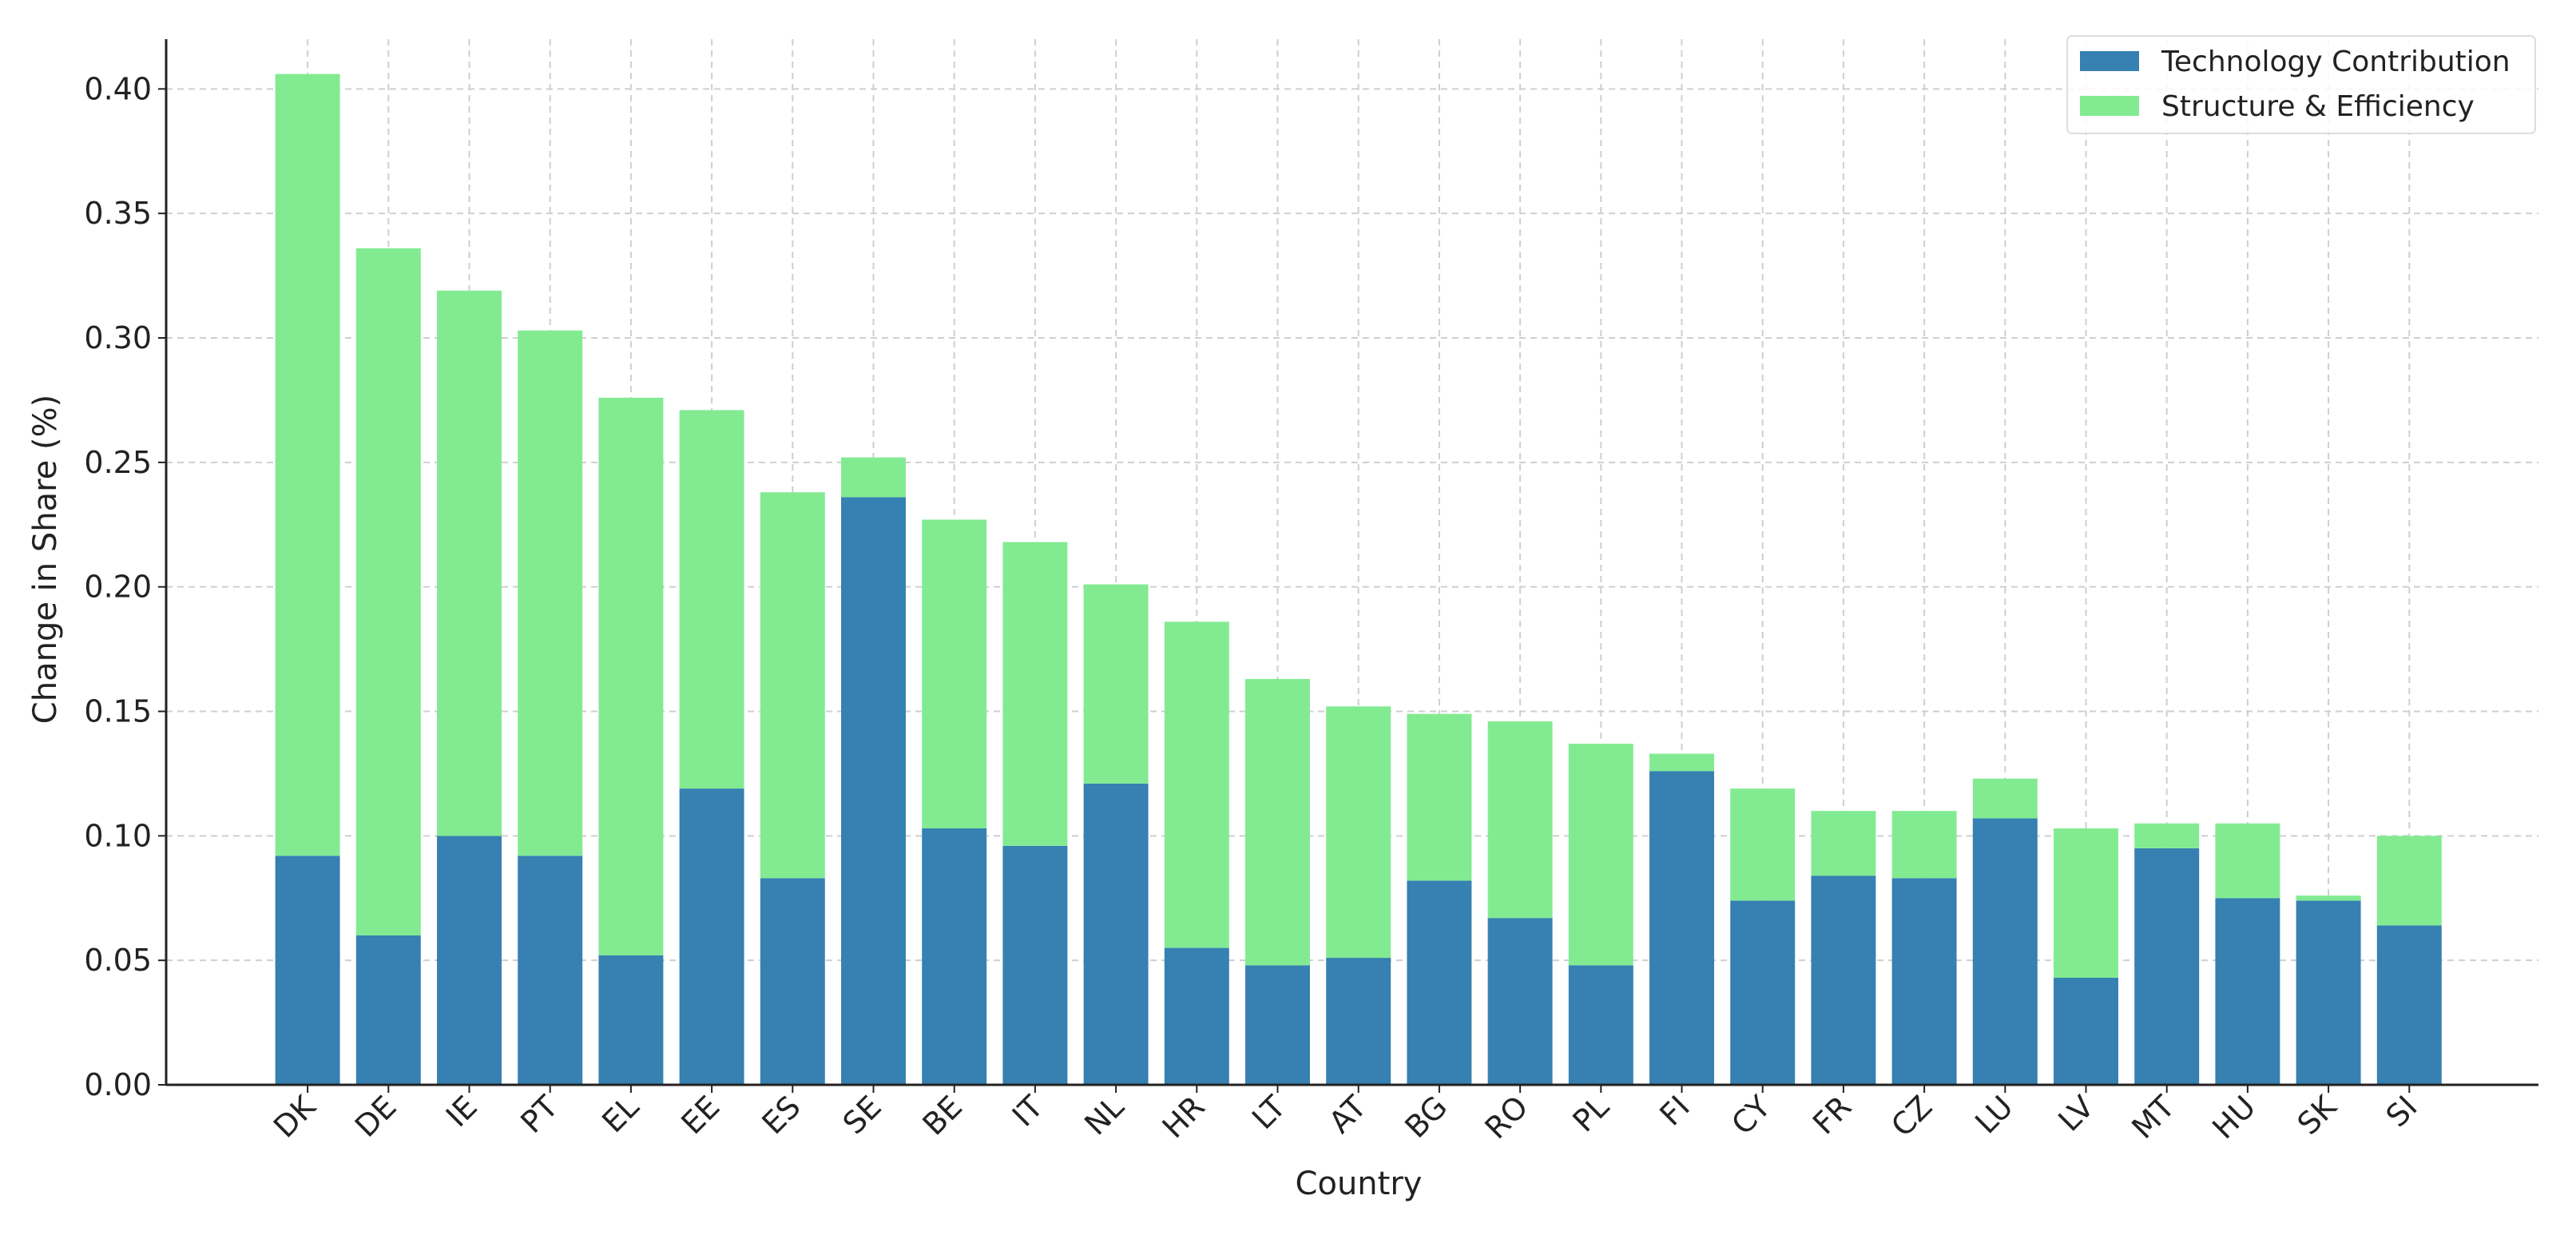 Image resolution: width=2576 pixels, height=1235 pixels. What do you see at coordinates (462, 1111) in the screenshot?
I see `x-tick-label: IE` at bounding box center [462, 1111].